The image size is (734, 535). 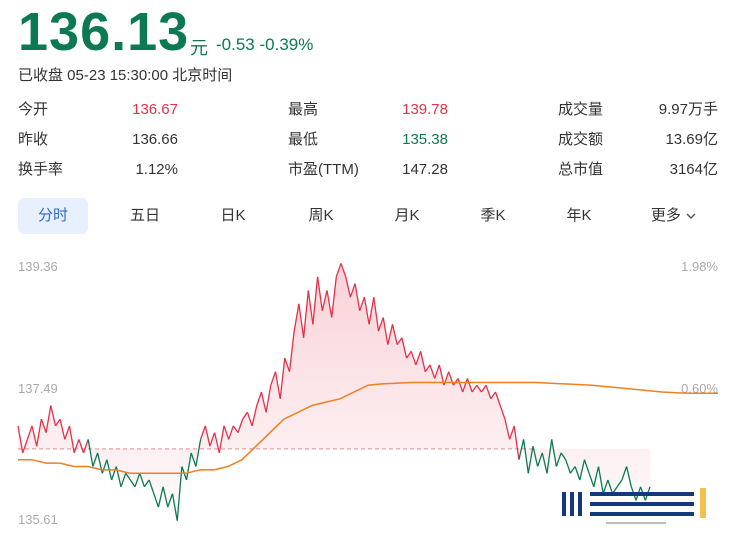 What do you see at coordinates (104, 32) in the screenshot?
I see `current-price: 136.13` at bounding box center [104, 32].